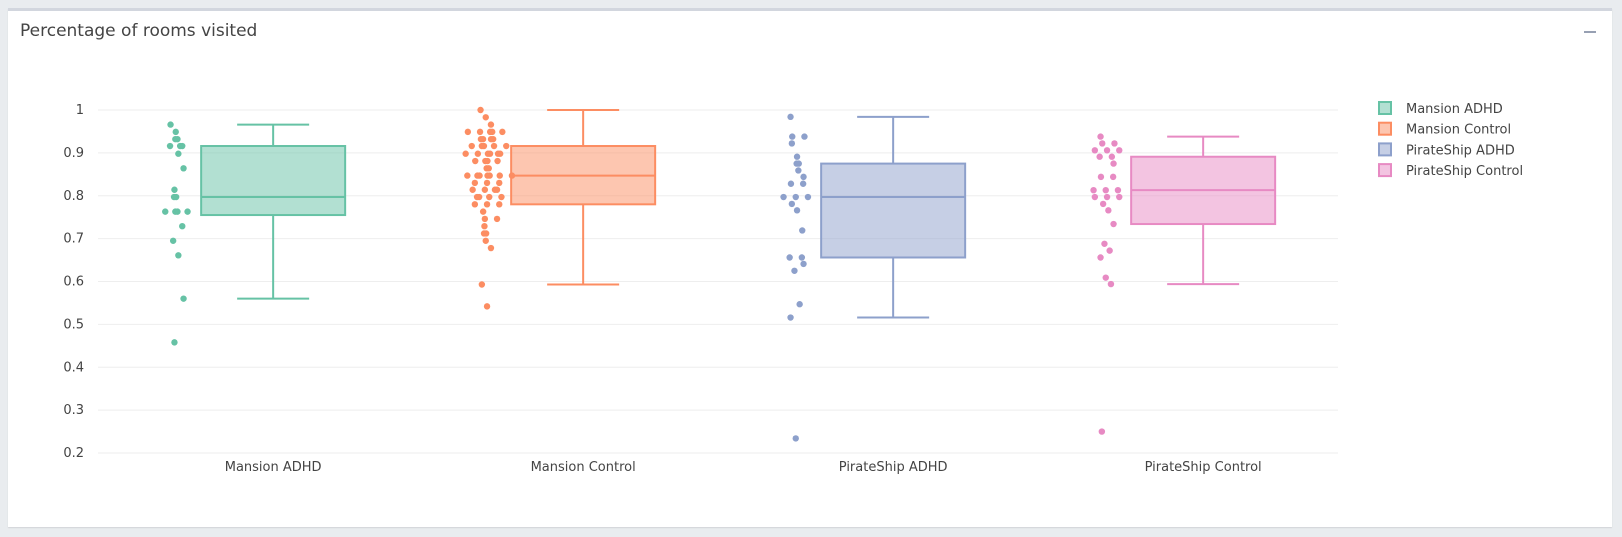  I want to click on legend-swatch, so click(1385, 170).